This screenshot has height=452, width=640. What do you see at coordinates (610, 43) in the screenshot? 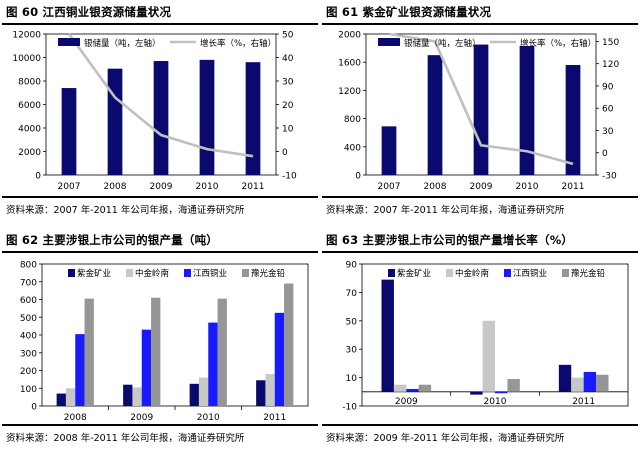
I see `y-right-tick-label: 150` at bounding box center [610, 43].